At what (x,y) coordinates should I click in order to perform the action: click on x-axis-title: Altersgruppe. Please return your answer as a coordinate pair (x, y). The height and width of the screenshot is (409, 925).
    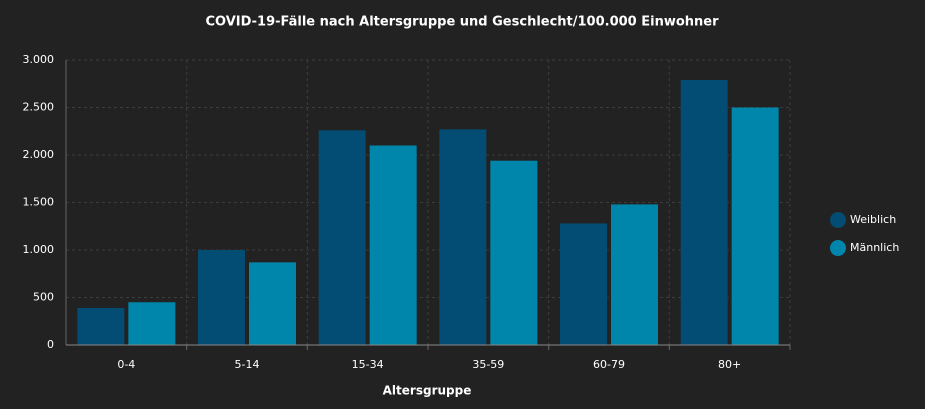
    Looking at the image, I should click on (427, 391).